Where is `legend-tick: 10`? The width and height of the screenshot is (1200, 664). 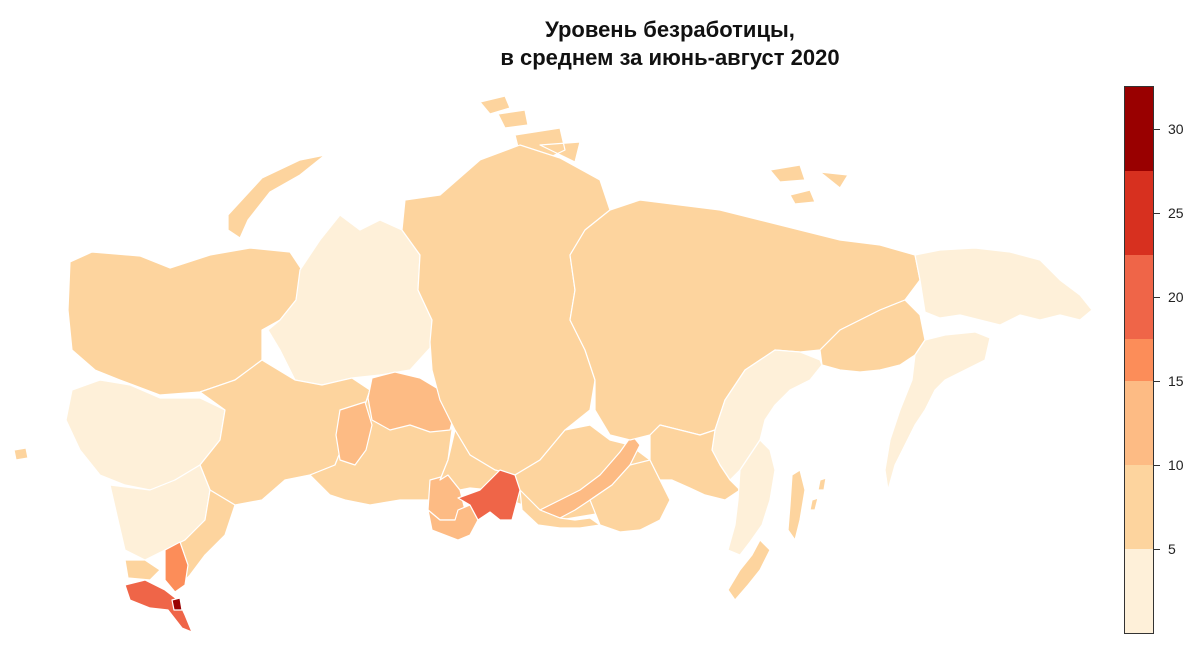 legend-tick: 10 is located at coordinates (1169, 465).